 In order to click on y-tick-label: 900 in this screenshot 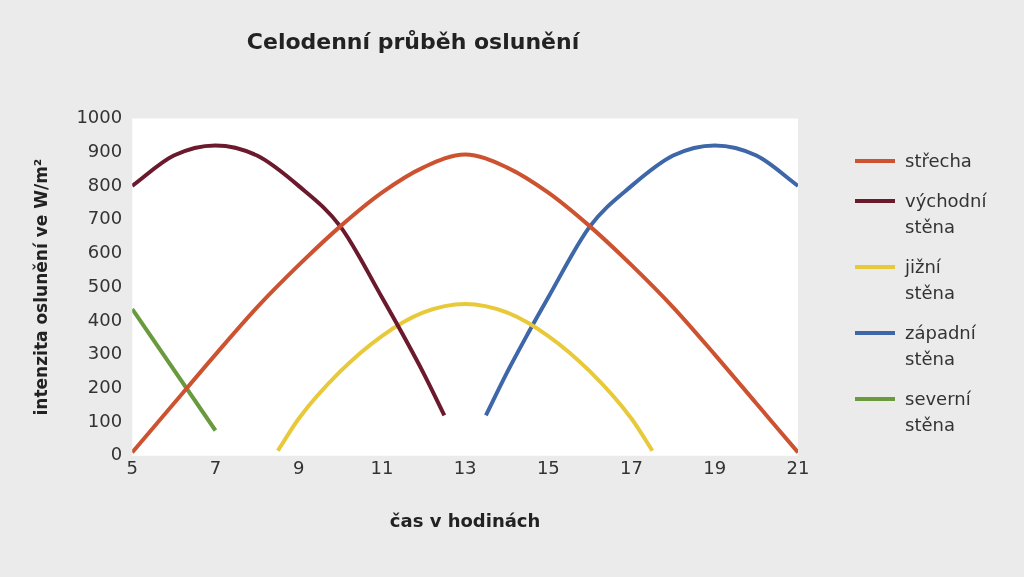, I will do `click(105, 150)`.